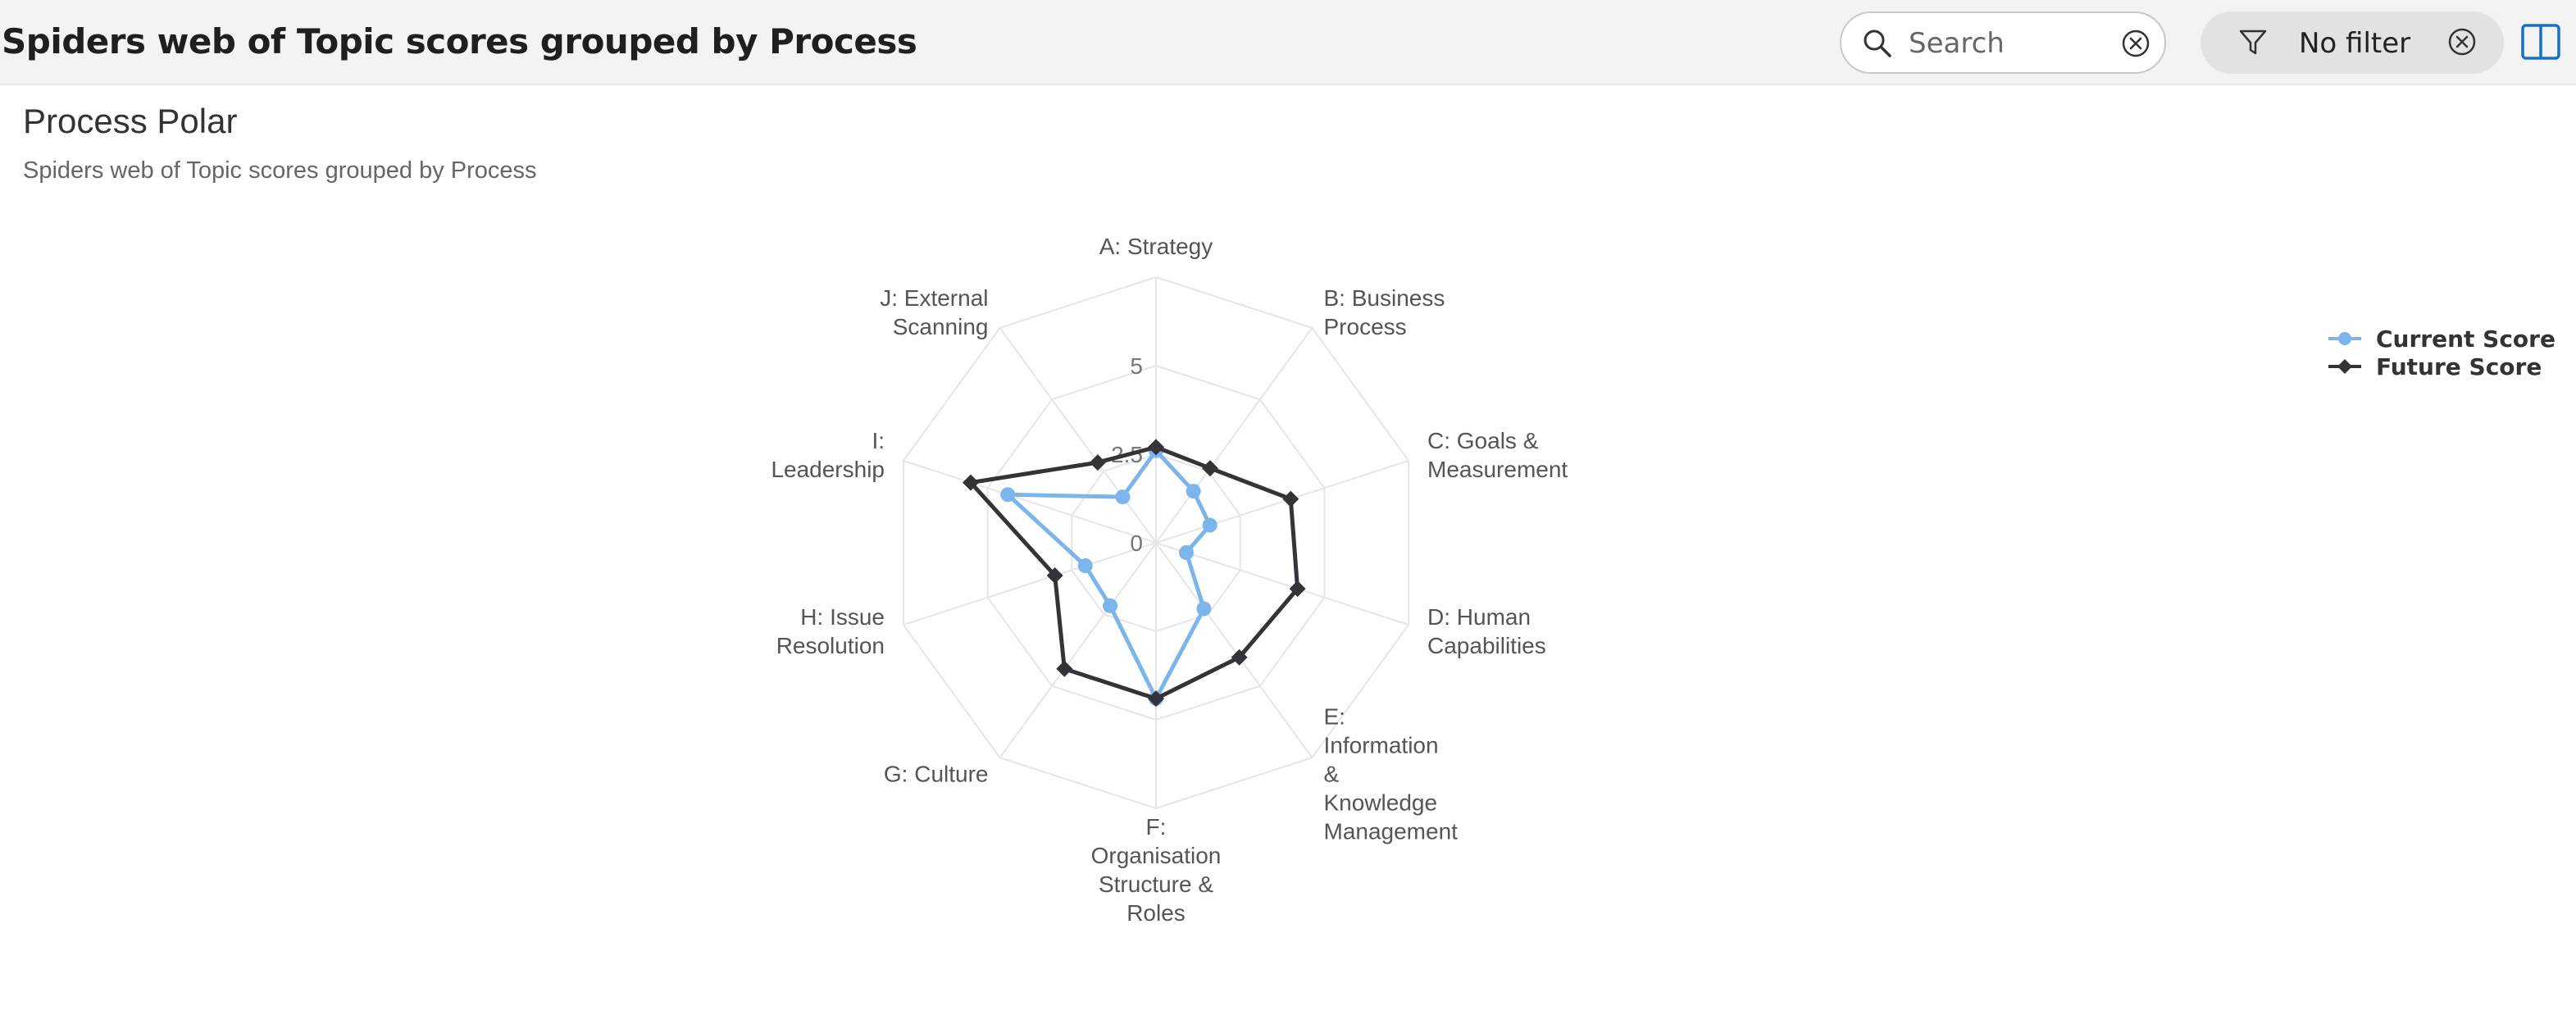  I want to click on axis-label: C: Goals & Measurement, so click(1497, 455).